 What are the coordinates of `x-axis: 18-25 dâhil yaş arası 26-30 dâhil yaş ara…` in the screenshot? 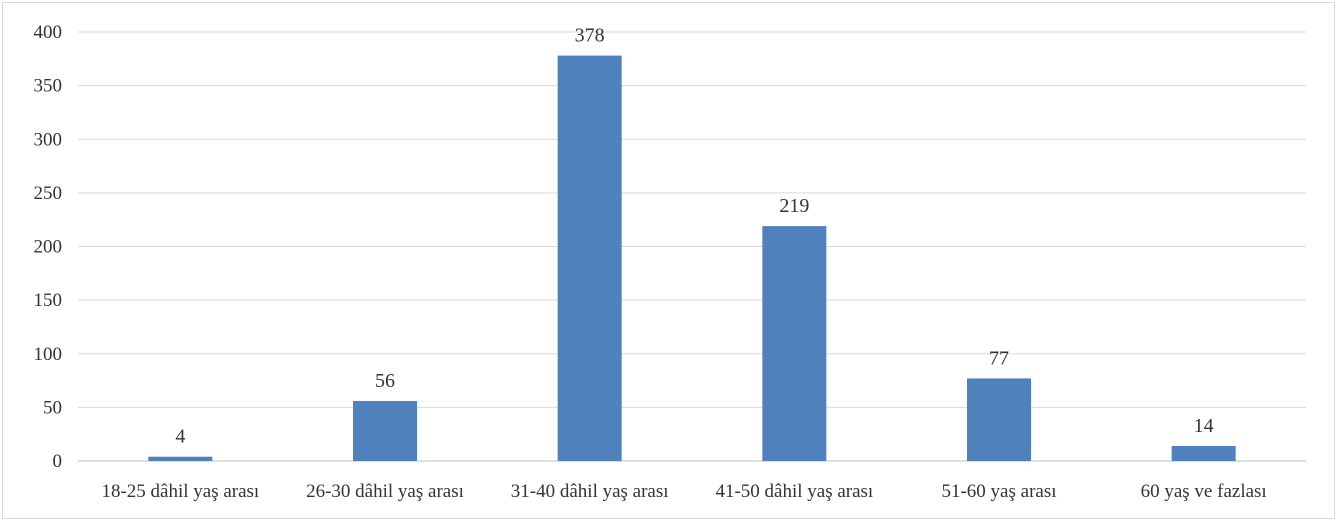 It's located at (683, 491).